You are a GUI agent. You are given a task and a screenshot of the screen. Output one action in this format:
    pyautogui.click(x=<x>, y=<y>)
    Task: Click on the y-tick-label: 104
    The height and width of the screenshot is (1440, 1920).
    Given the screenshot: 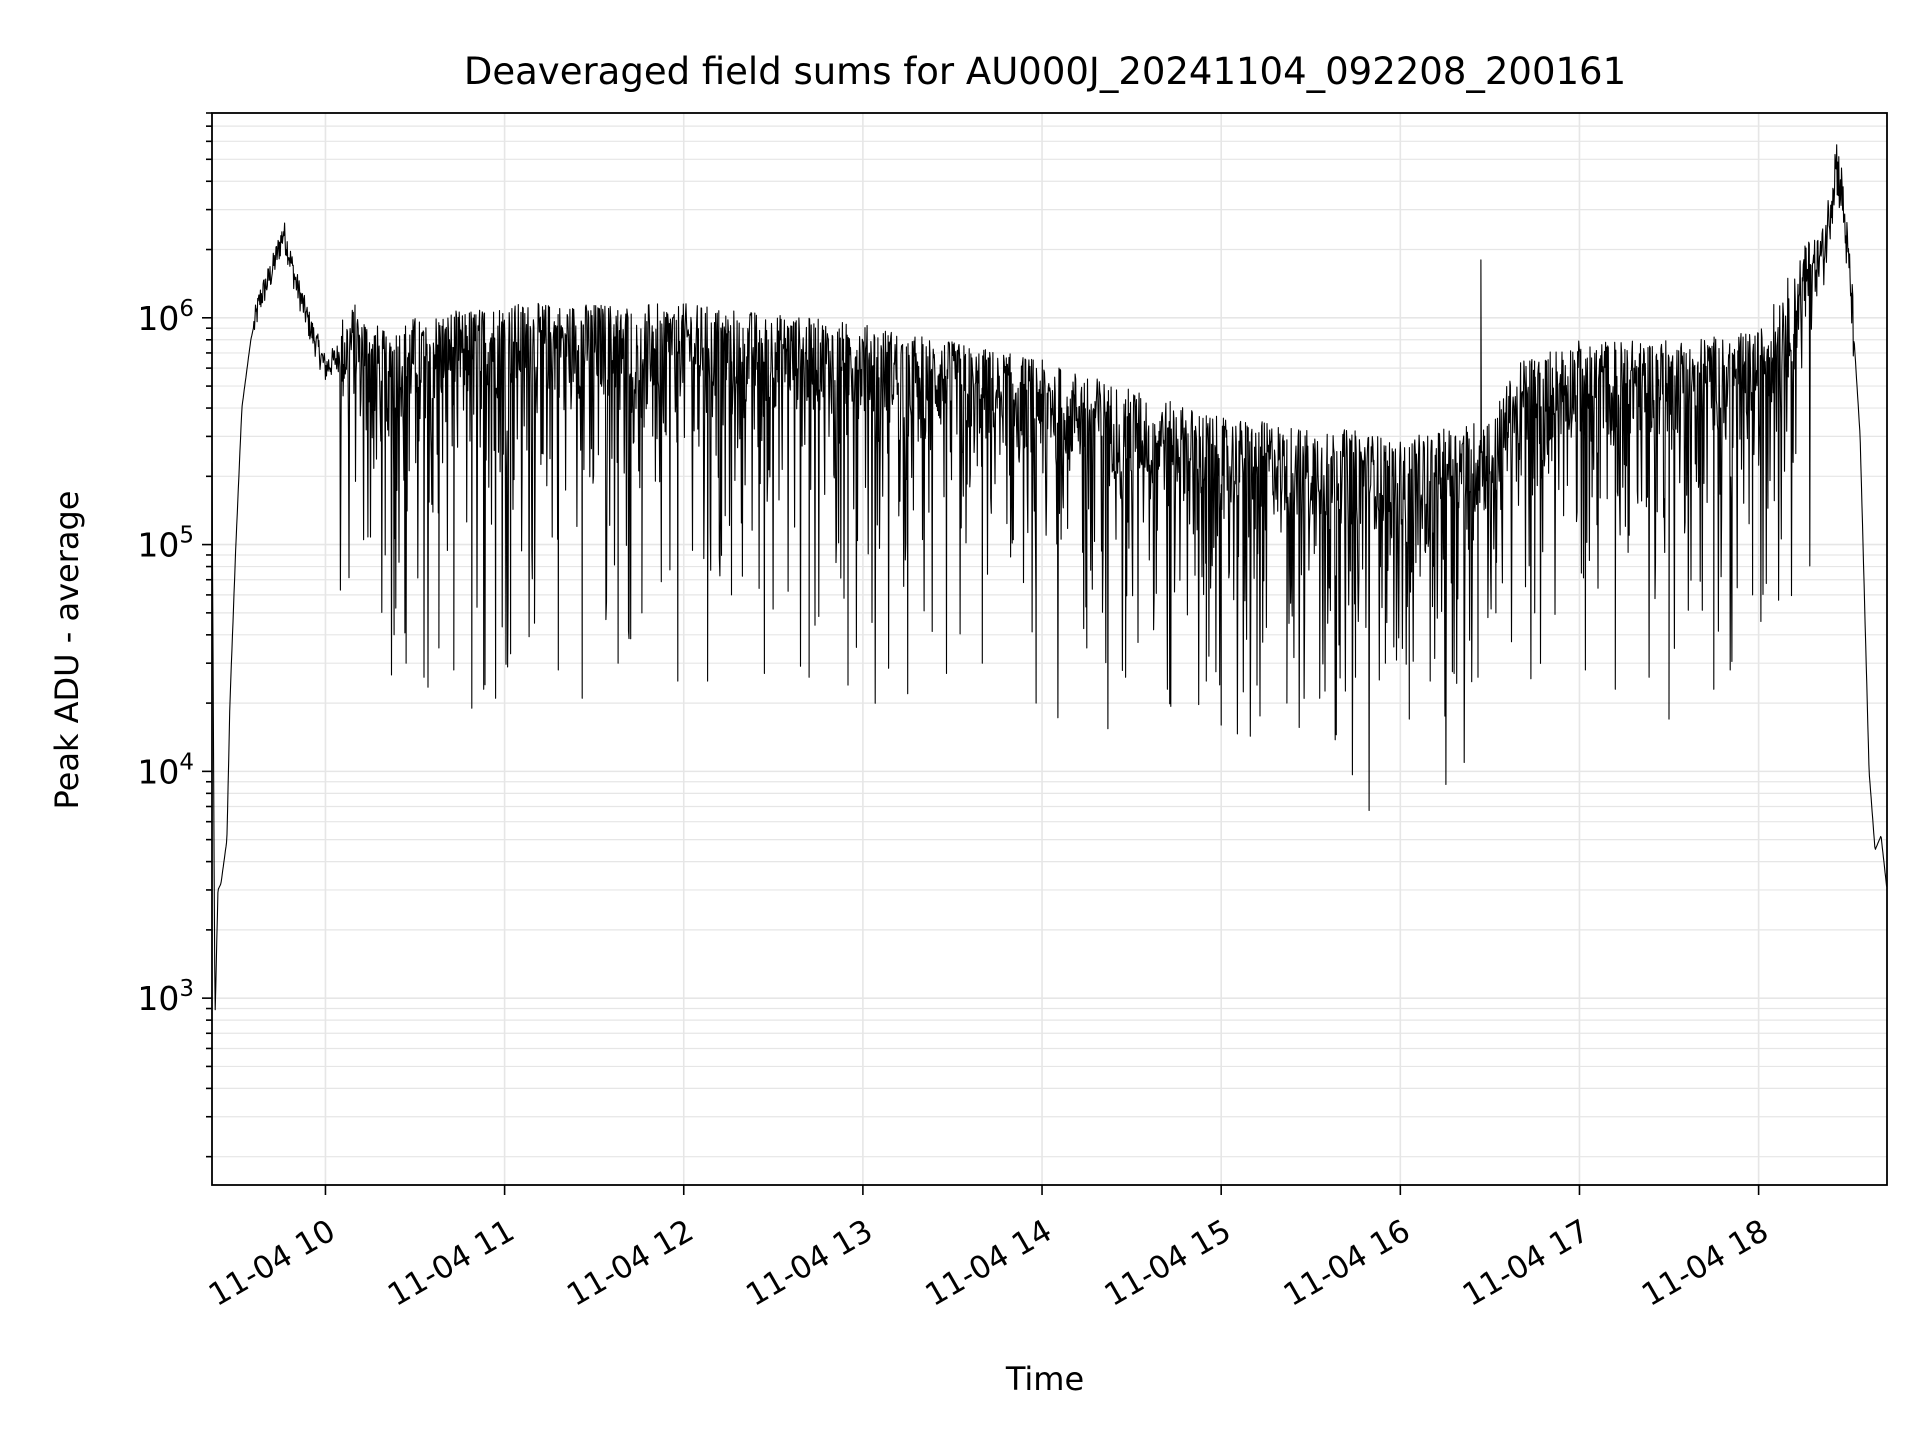 What is the action you would take?
    pyautogui.click(x=165, y=770)
    